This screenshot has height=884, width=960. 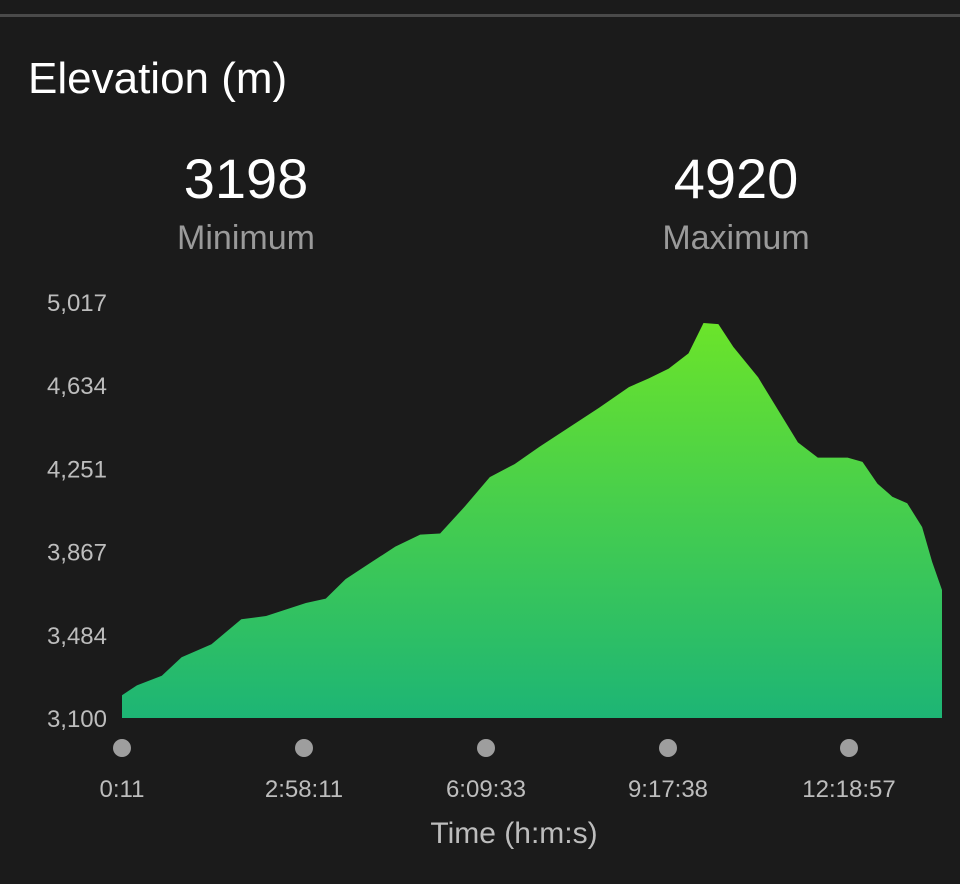 What do you see at coordinates (848, 789) in the screenshot?
I see `x-tick-label: 12:18:57` at bounding box center [848, 789].